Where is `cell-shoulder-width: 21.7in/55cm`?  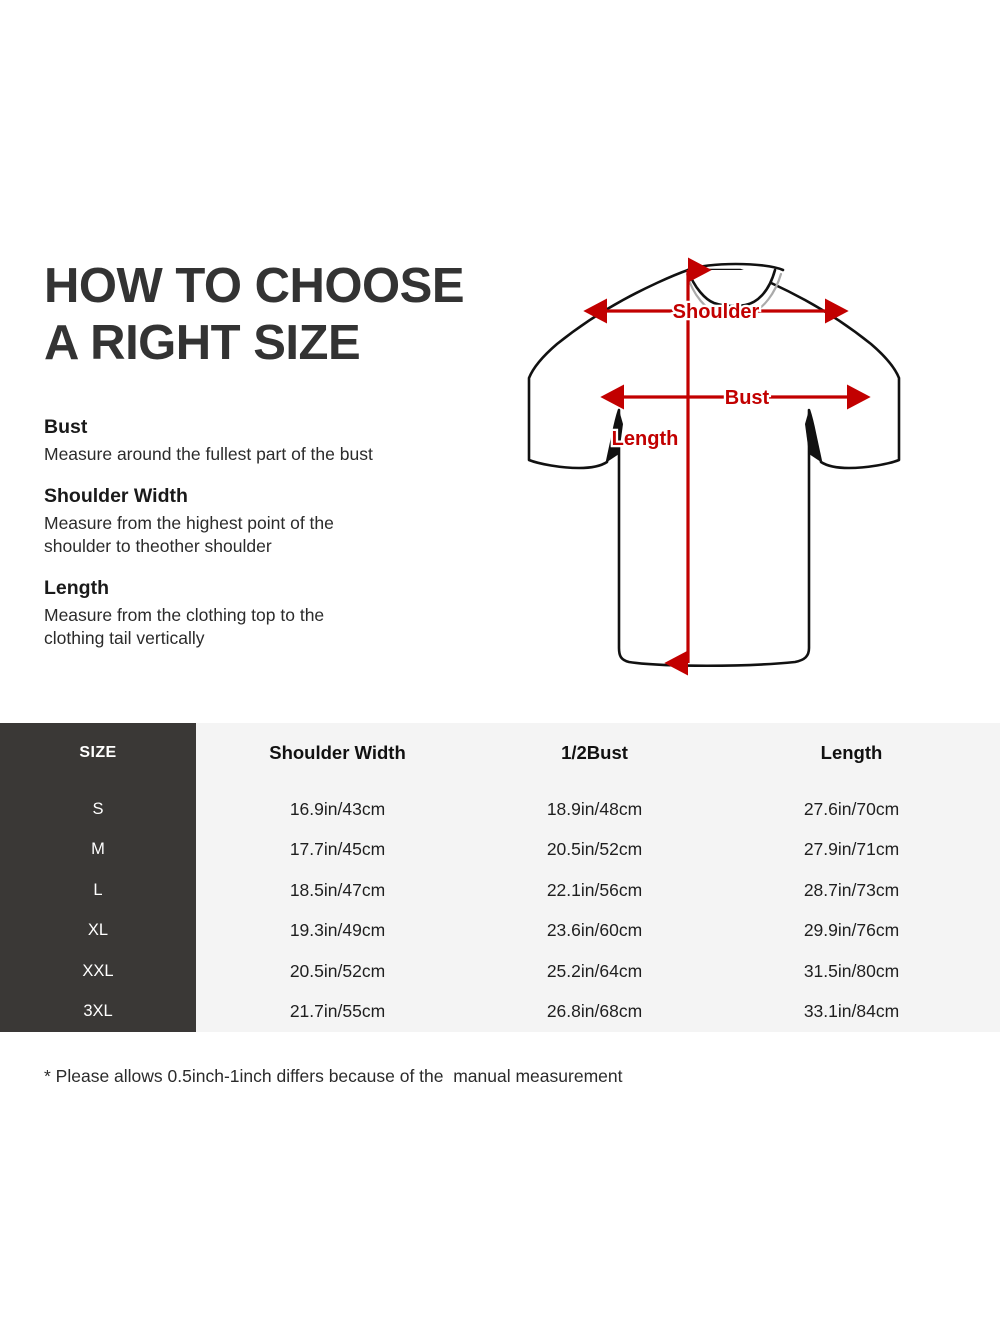 cell-shoulder-width: 21.7in/55cm is located at coordinates (337, 1011).